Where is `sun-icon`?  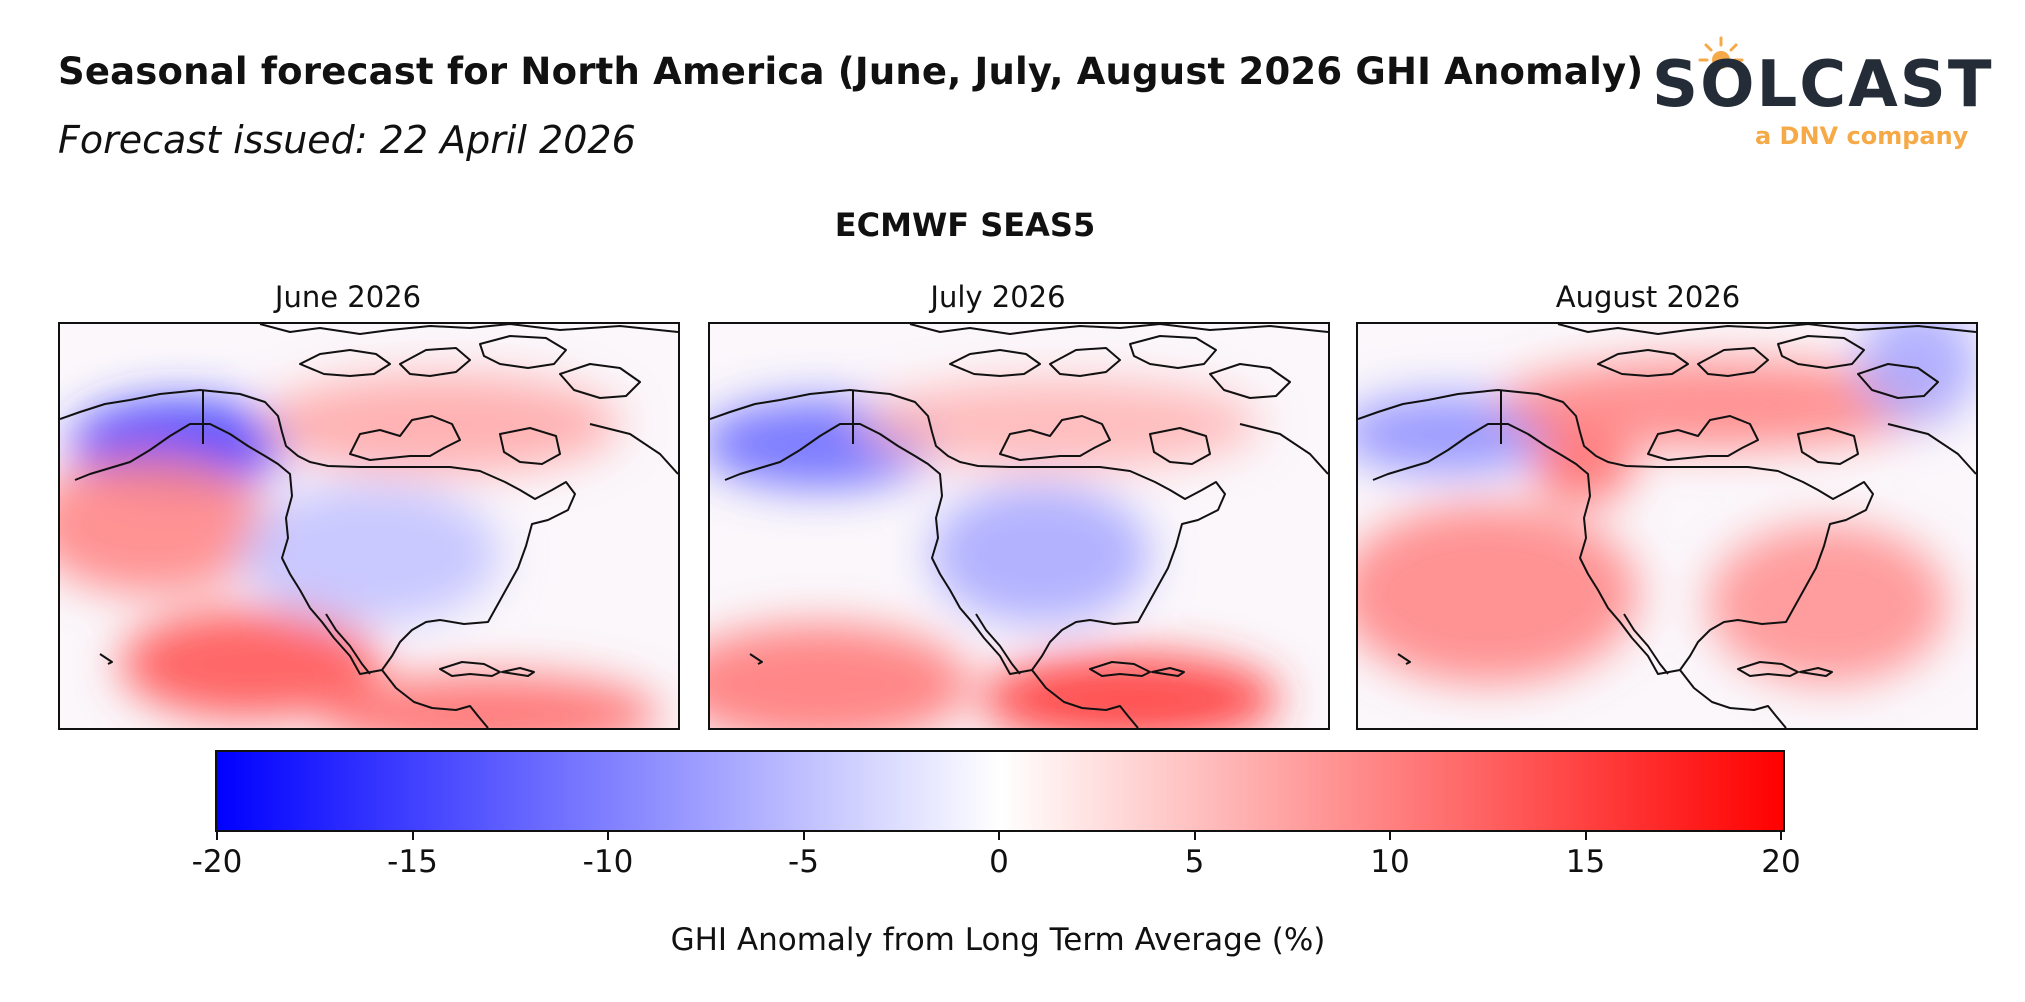 sun-icon is located at coordinates (1721, 52).